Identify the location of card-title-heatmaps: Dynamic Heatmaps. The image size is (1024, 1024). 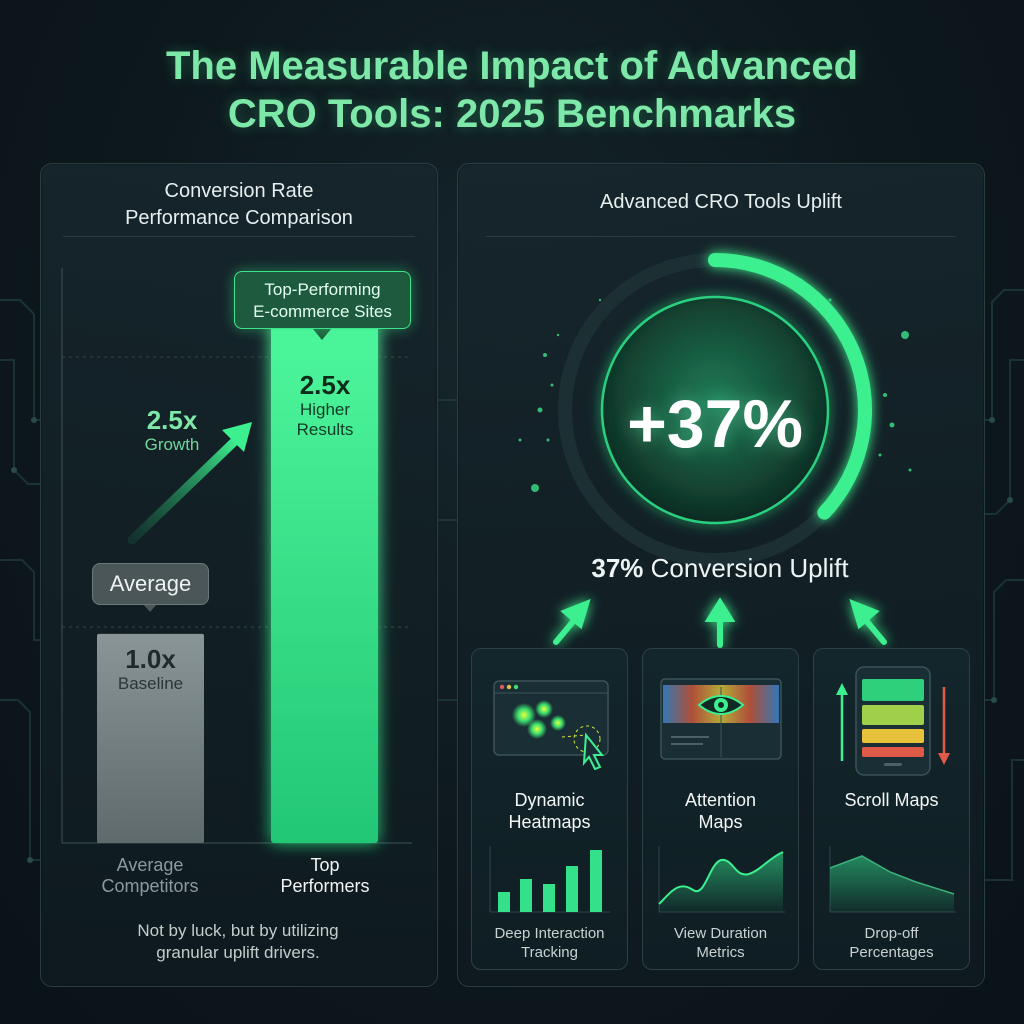
(549, 811).